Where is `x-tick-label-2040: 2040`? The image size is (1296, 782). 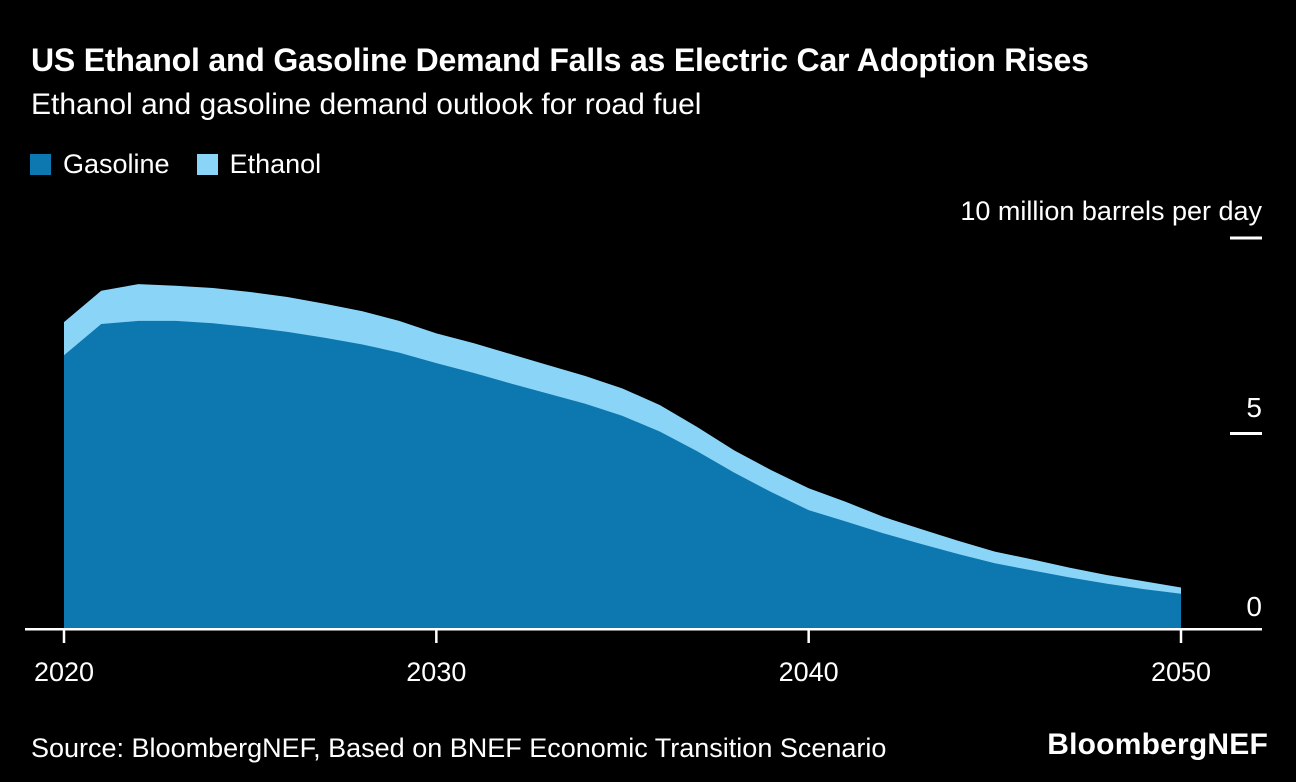
x-tick-label-2040: 2040 is located at coordinates (808, 672).